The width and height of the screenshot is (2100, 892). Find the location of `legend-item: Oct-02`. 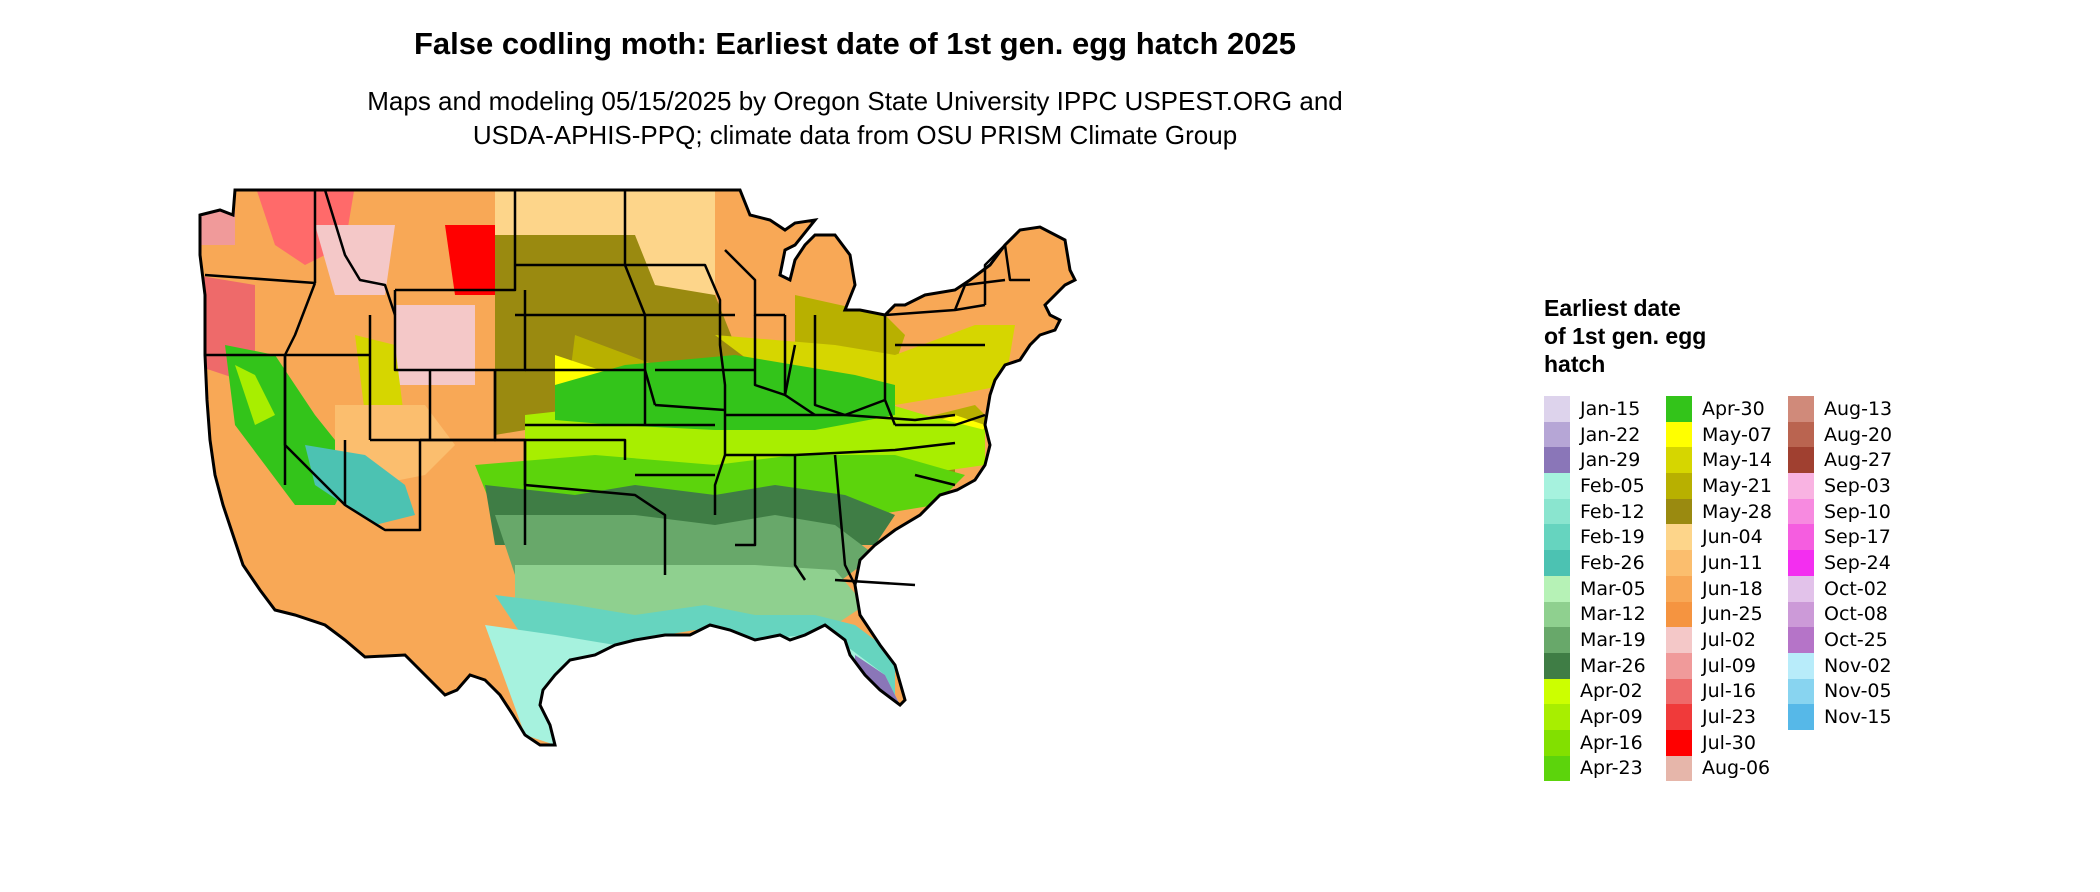

legend-item: Oct-02 is located at coordinates (1849, 588).